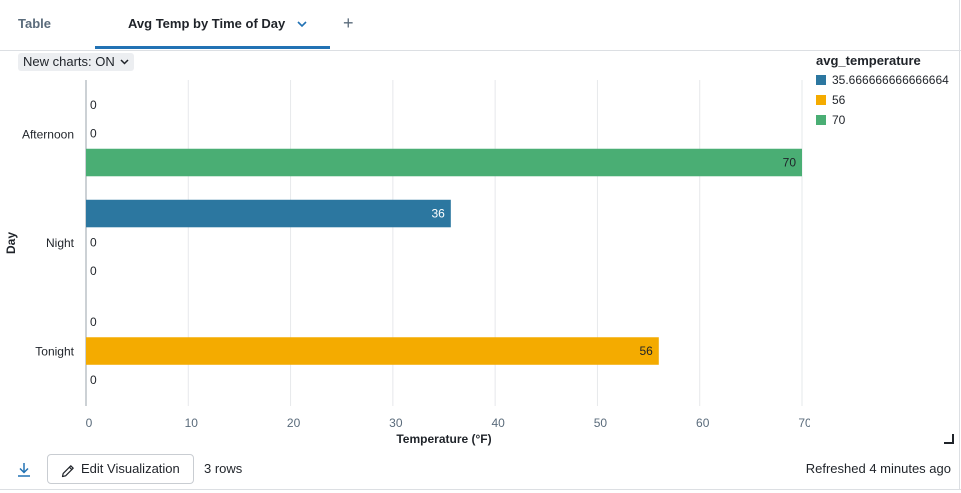 This screenshot has height=493, width=961. I want to click on legend-item: 56, so click(830, 100).